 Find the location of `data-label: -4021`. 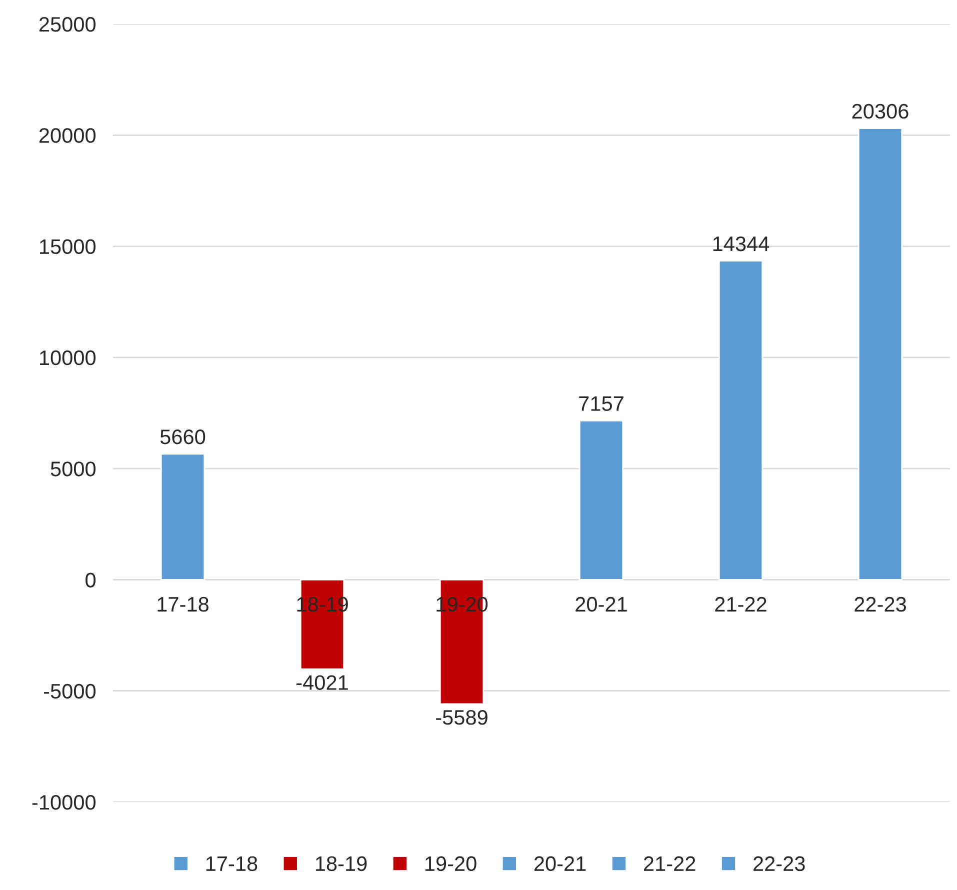

data-label: -4021 is located at coordinates (322, 682).